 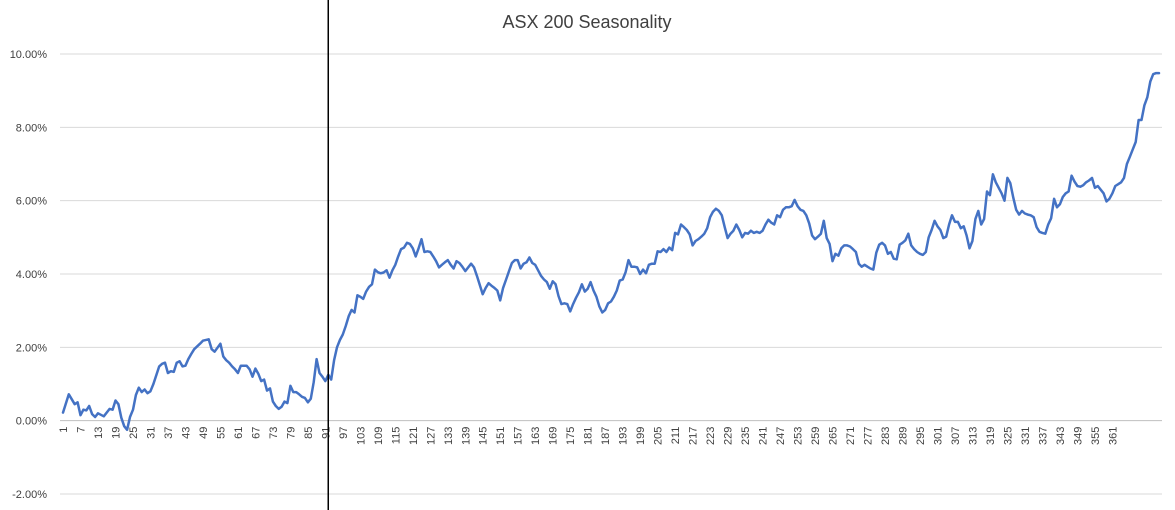 I want to click on y-tick-label: 10.00%, so click(x=29, y=55).